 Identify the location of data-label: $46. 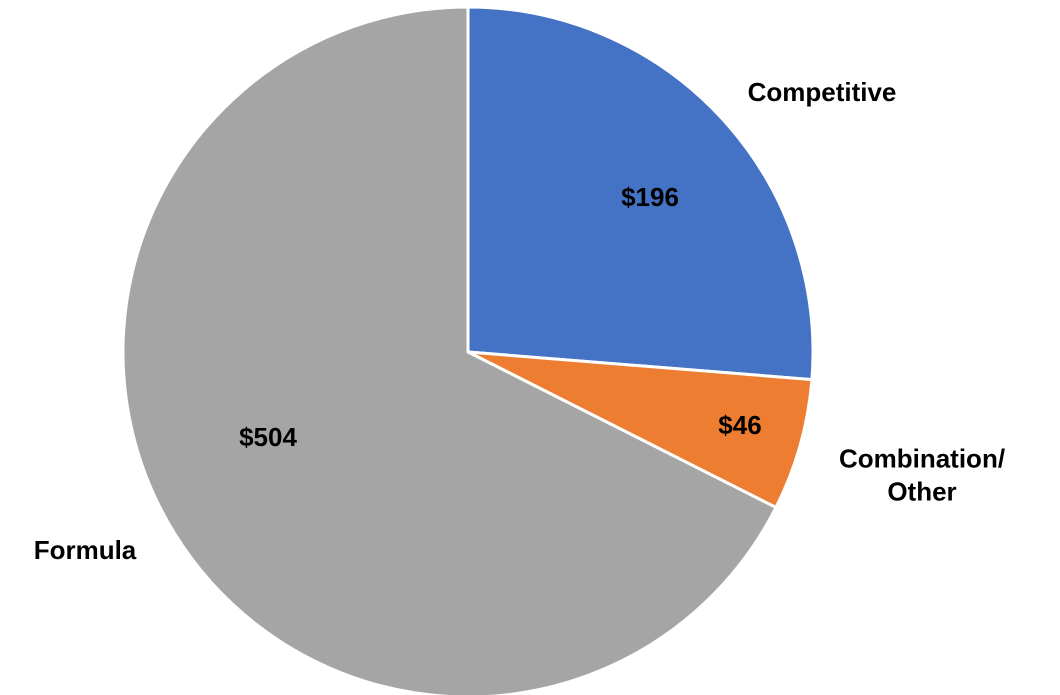
(740, 424).